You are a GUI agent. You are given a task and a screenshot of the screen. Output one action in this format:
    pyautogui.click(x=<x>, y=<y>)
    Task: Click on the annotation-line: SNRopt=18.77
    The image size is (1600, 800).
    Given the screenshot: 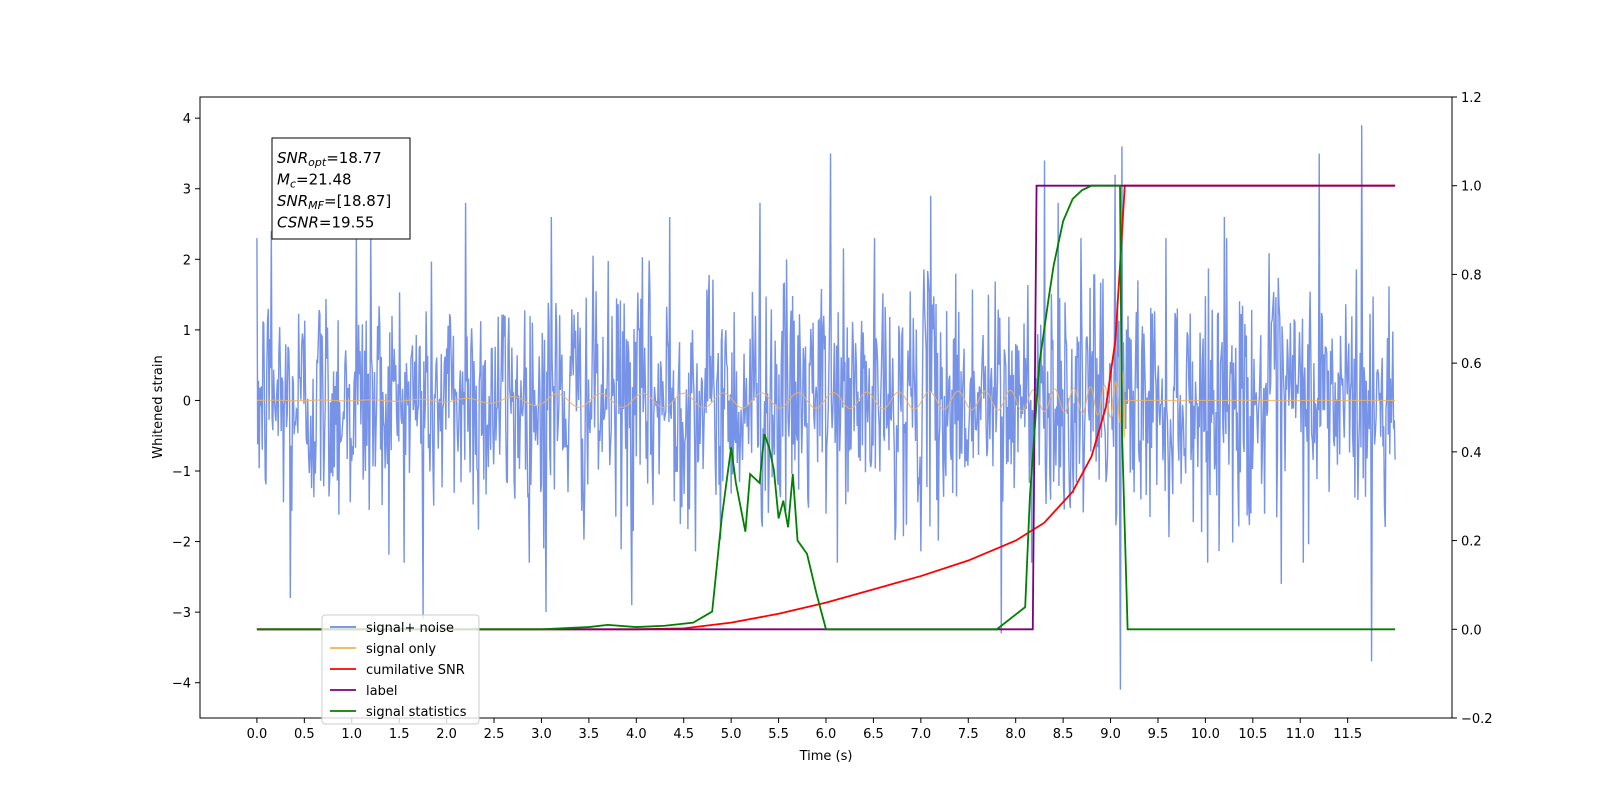 What is the action you would take?
    pyautogui.click(x=329, y=159)
    